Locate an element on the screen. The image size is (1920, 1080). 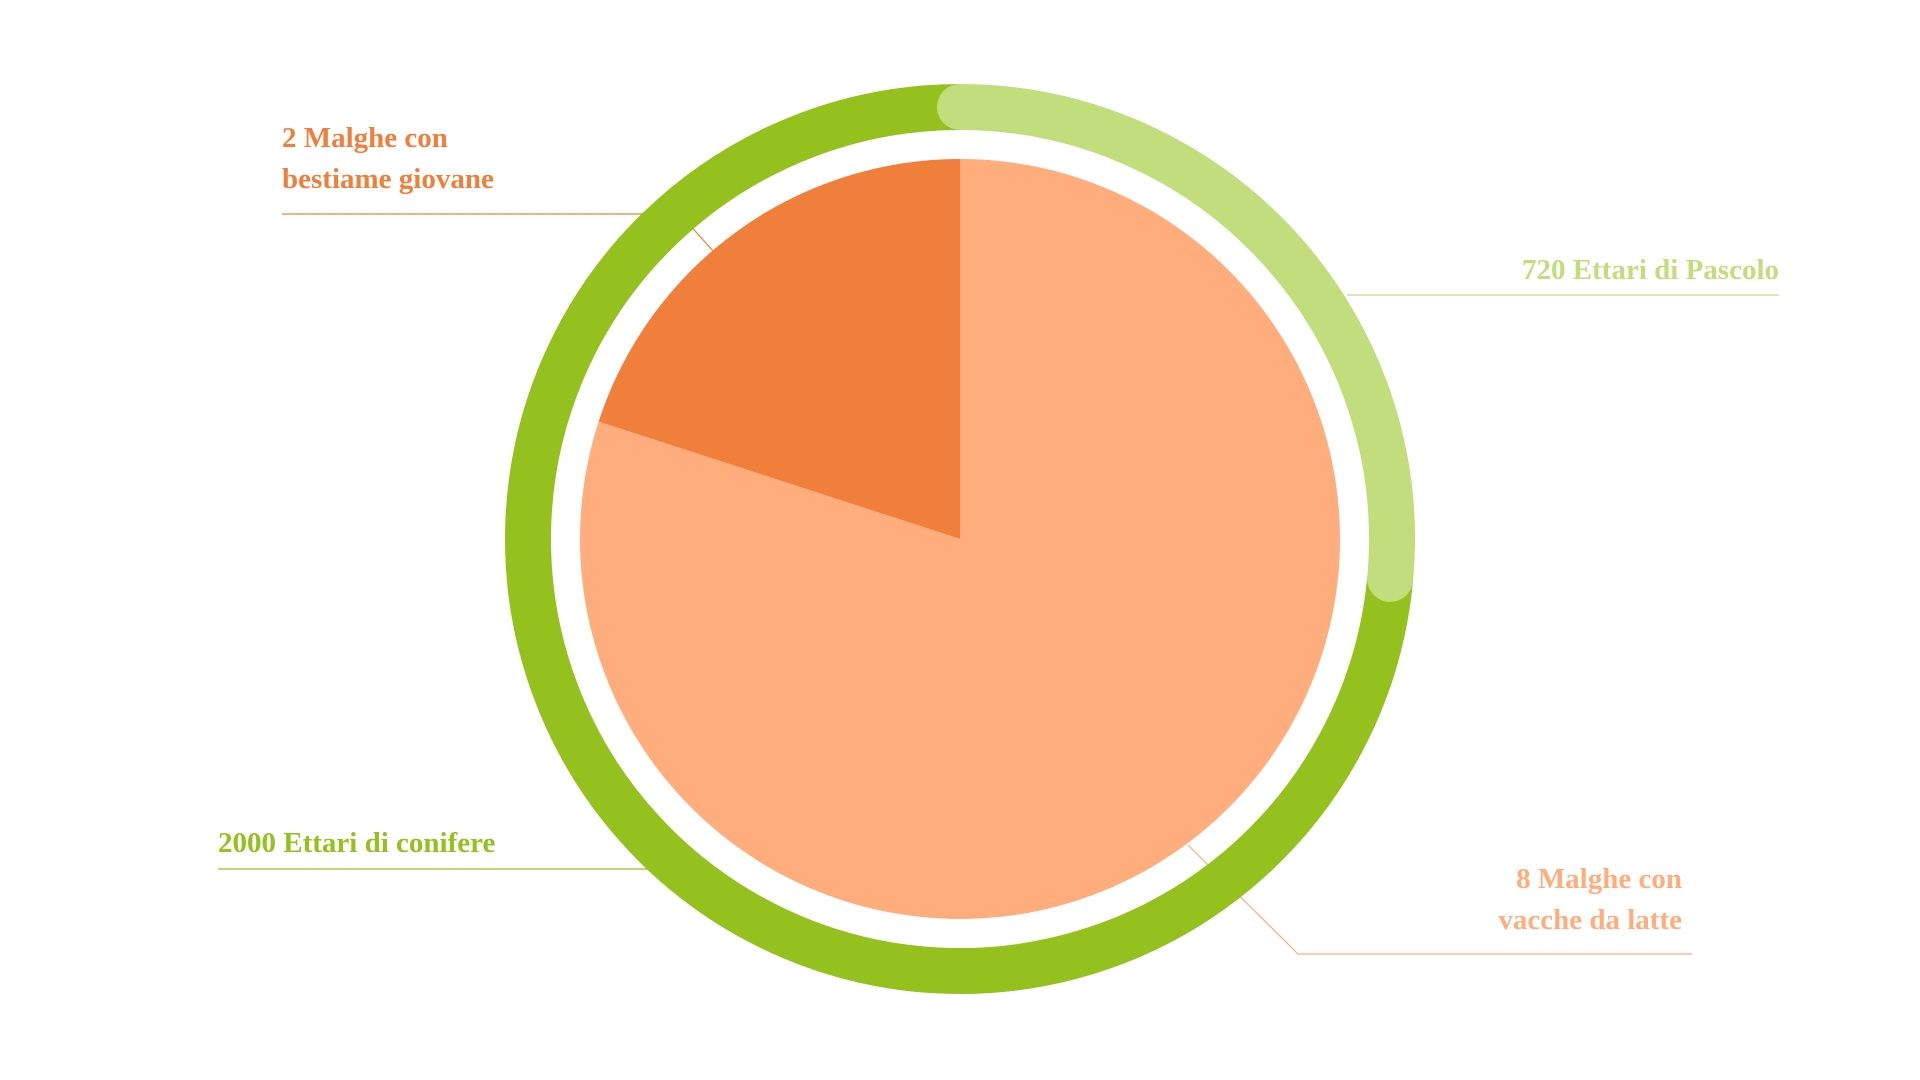
category-label: 720 Ettari di Pascolo is located at coordinates (1650, 270).